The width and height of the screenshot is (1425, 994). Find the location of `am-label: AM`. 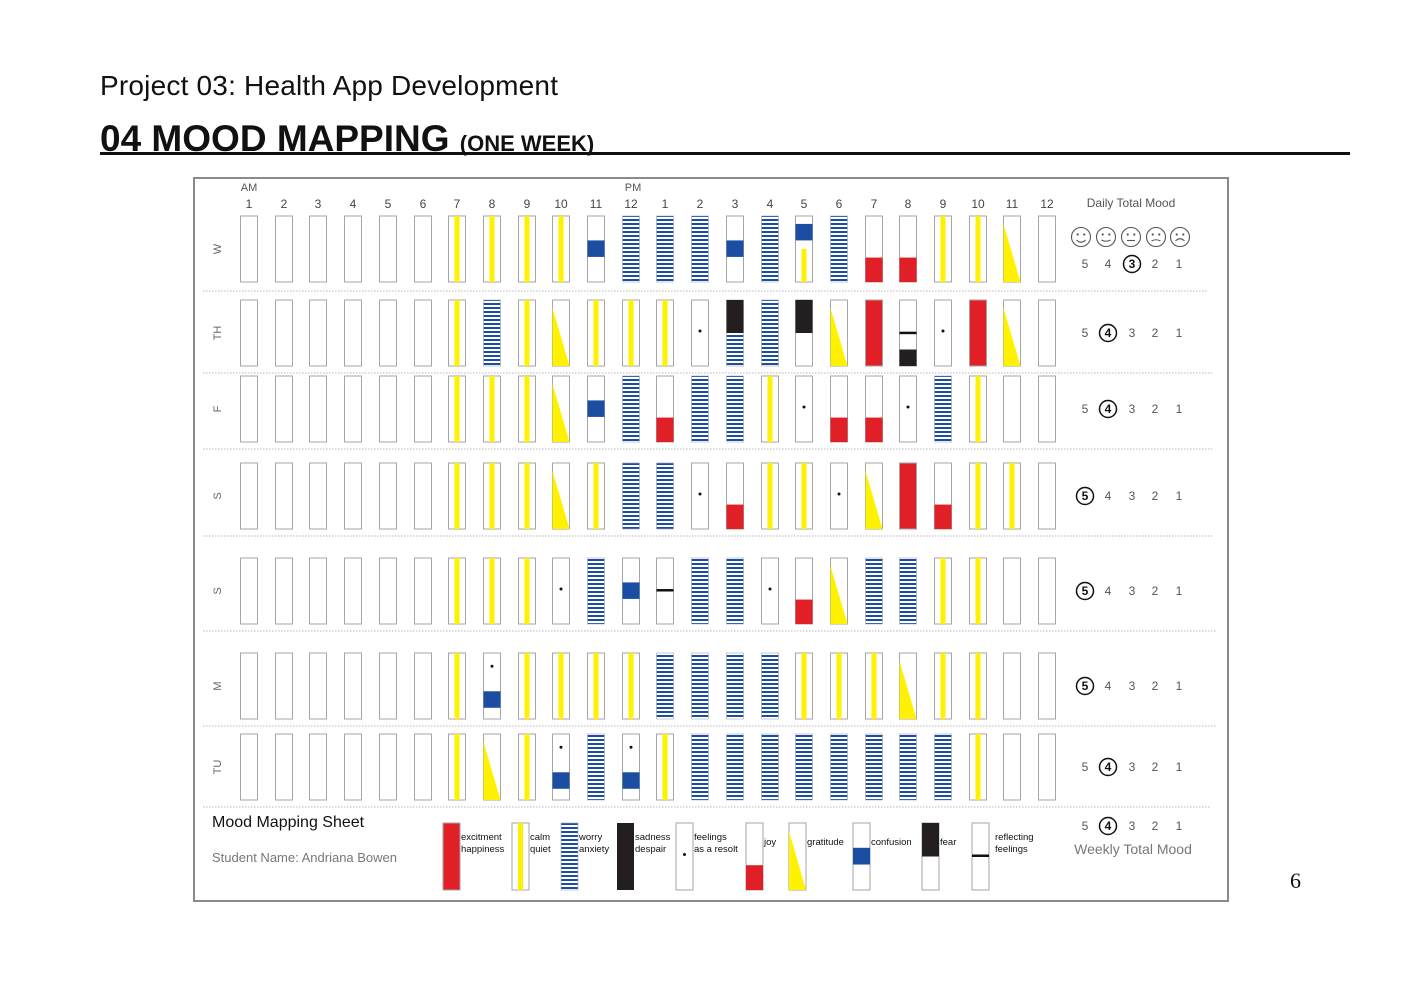

am-label: AM is located at coordinates (249, 188).